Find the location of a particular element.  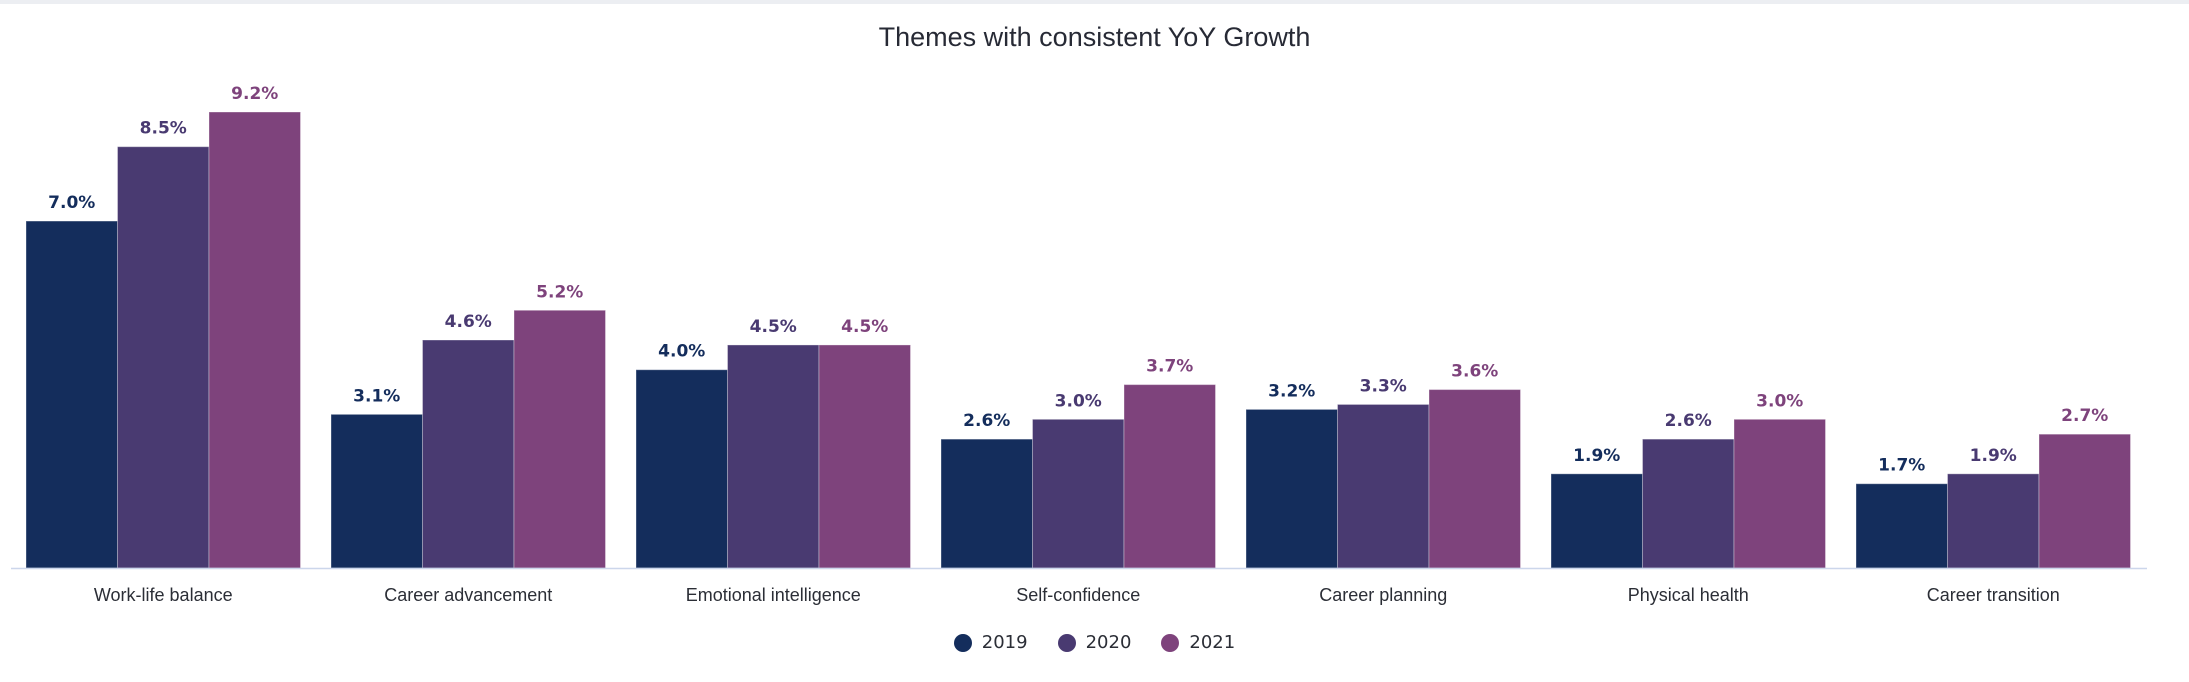

legend-item-2020: 2020 is located at coordinates (1094, 642).